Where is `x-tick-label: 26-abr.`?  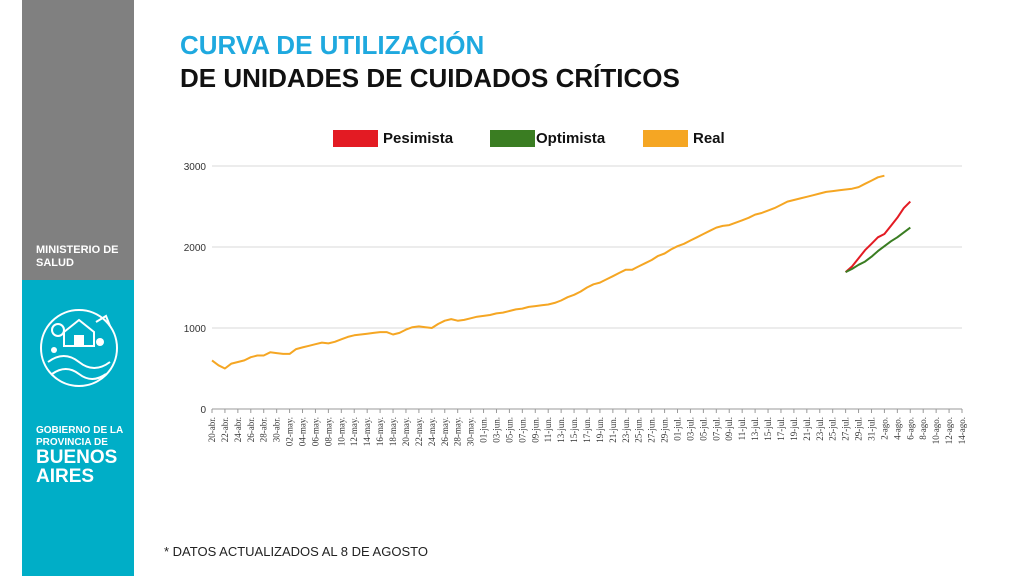 x-tick-label: 26-abr. is located at coordinates (251, 429).